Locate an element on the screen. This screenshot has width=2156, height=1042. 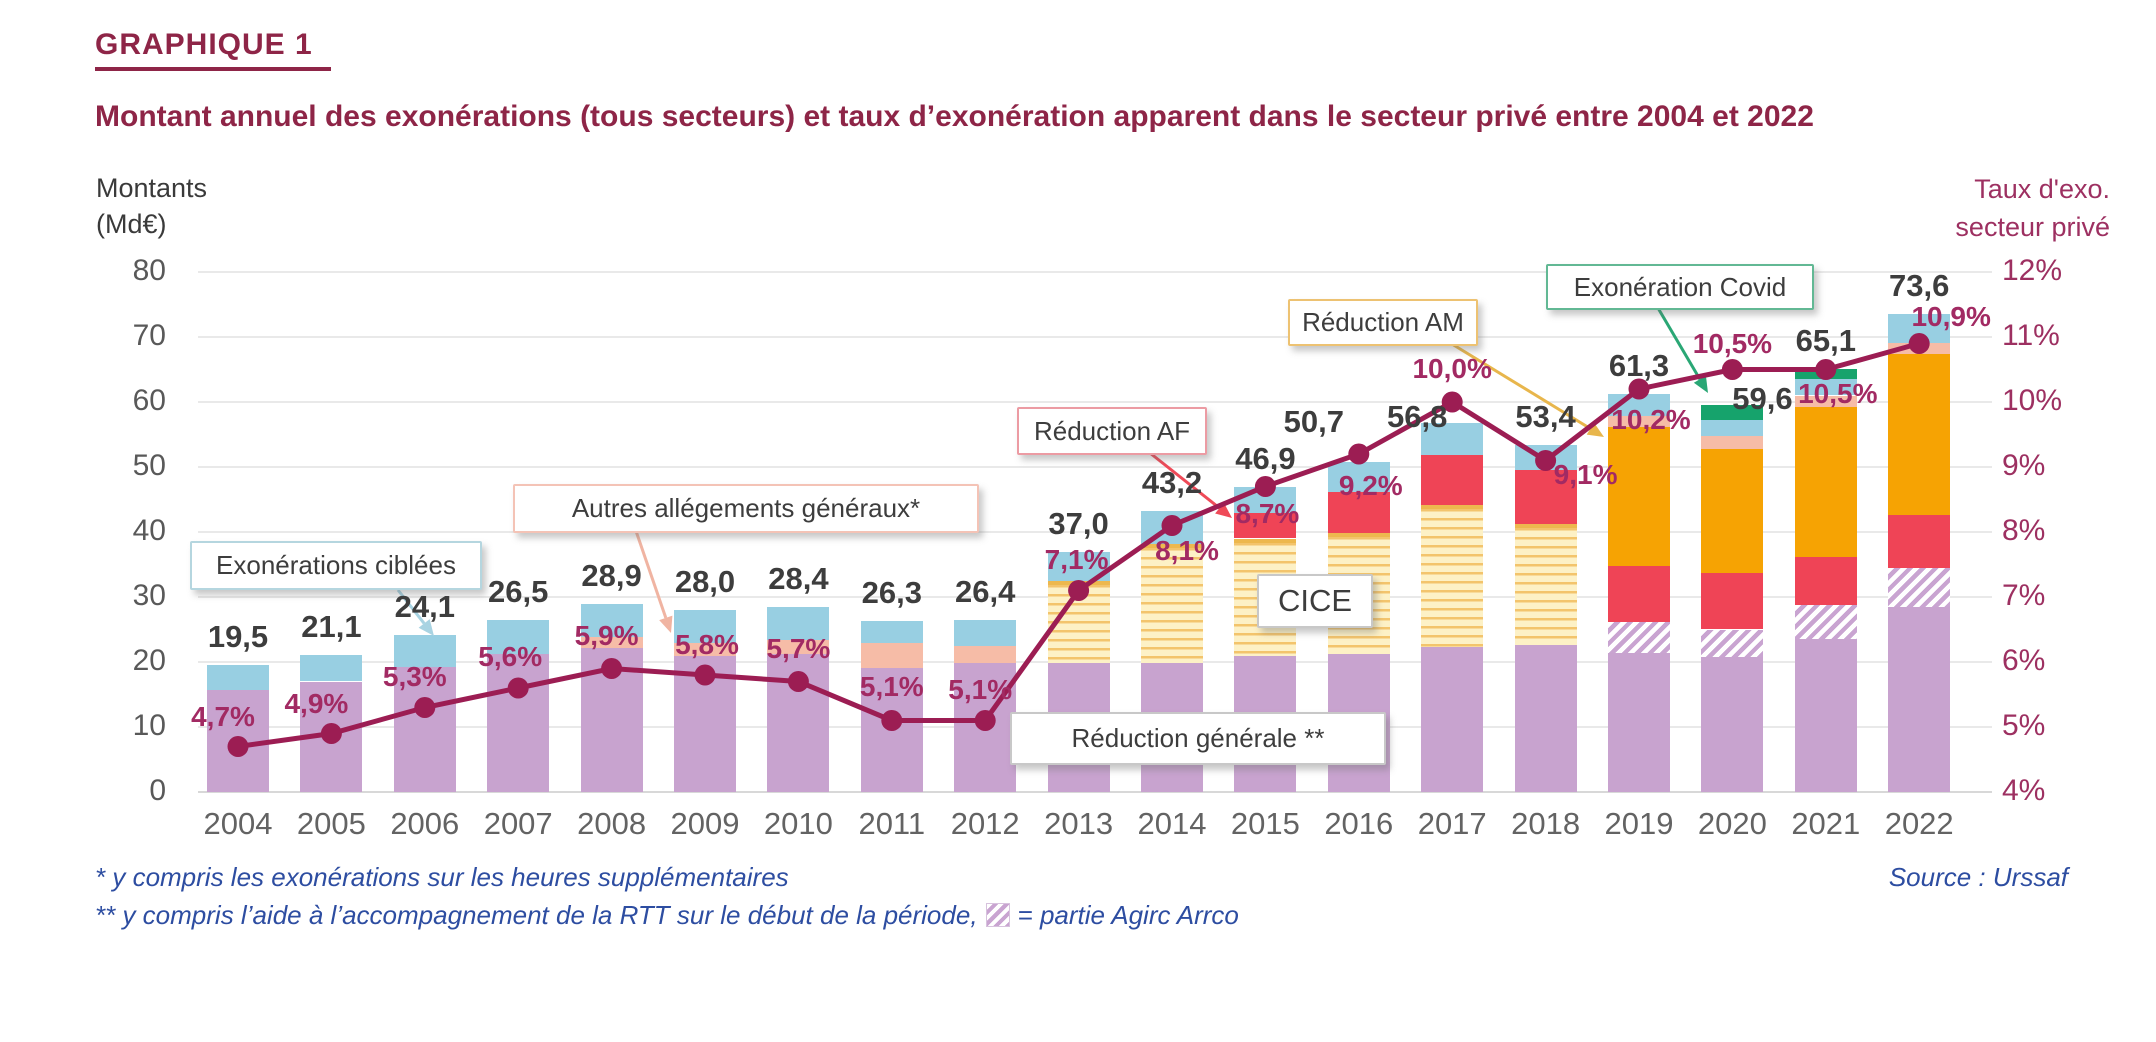
annotation-autres-allegements: Autres allégements généraux* is located at coordinates (746, 508).